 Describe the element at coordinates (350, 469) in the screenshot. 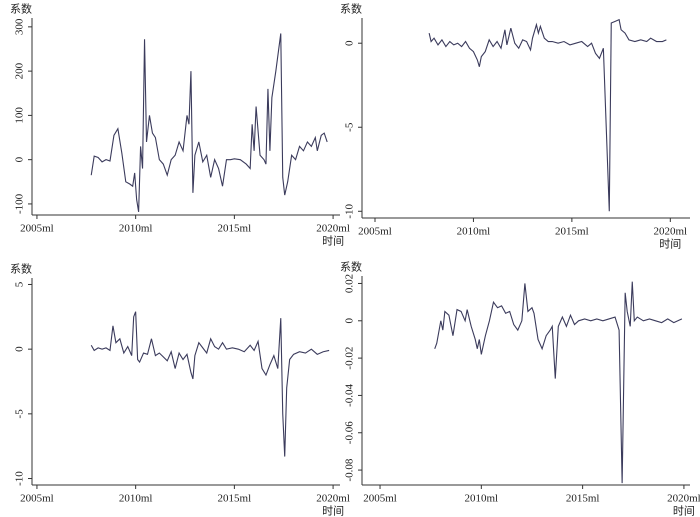

I see `y-tick-label: -0.08` at that location.